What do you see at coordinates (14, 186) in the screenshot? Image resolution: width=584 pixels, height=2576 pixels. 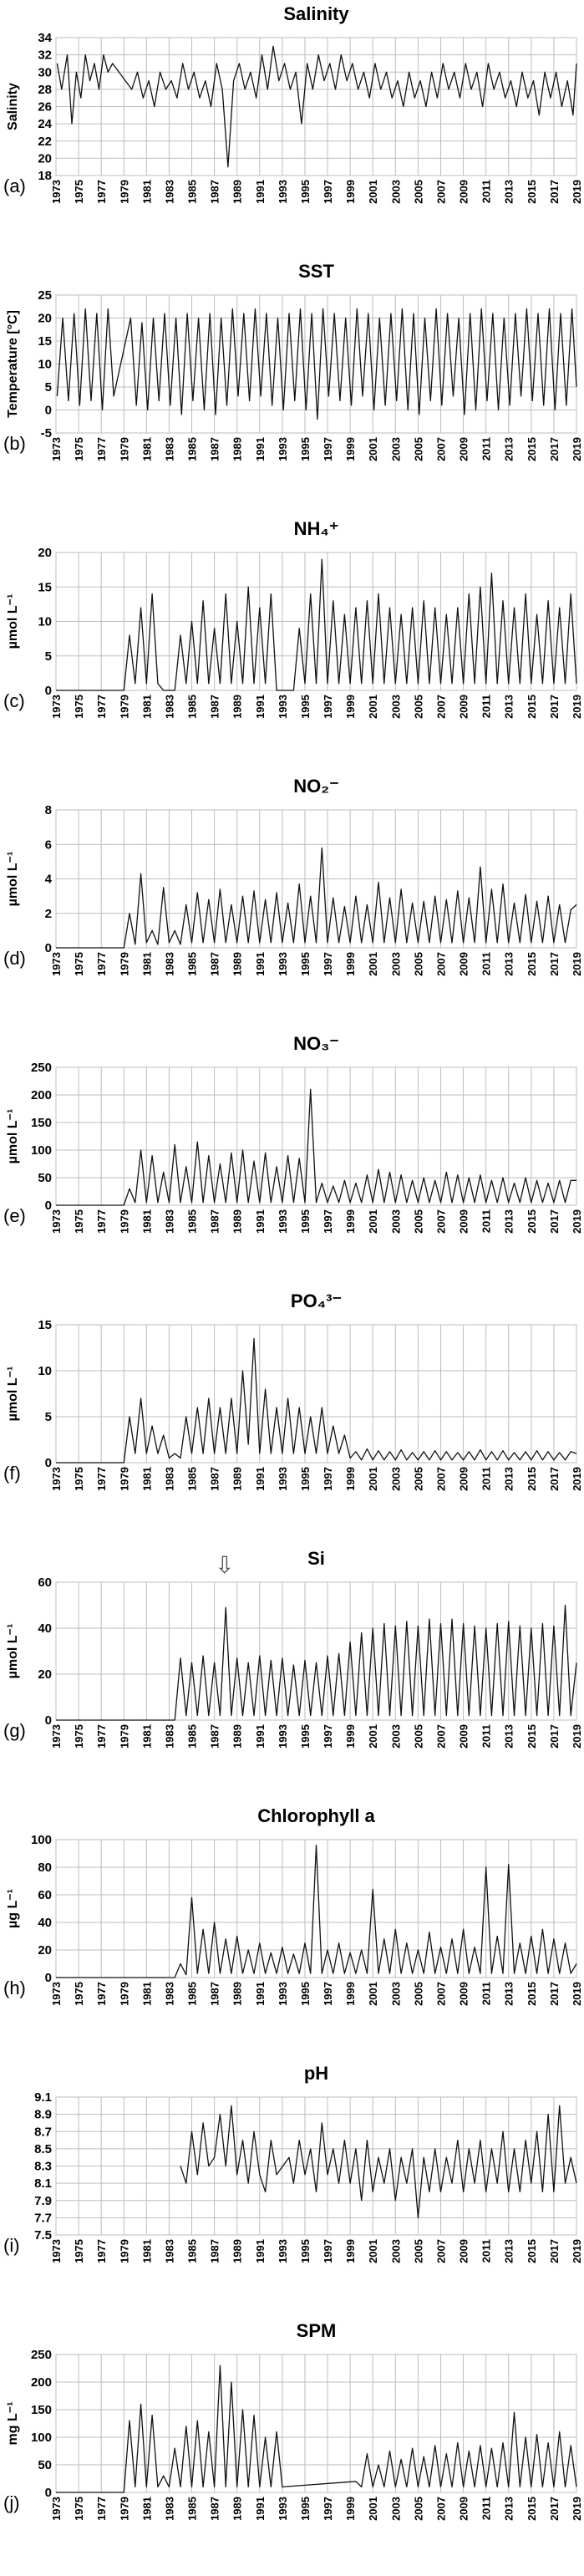 I see `panel-label: (a)` at bounding box center [14, 186].